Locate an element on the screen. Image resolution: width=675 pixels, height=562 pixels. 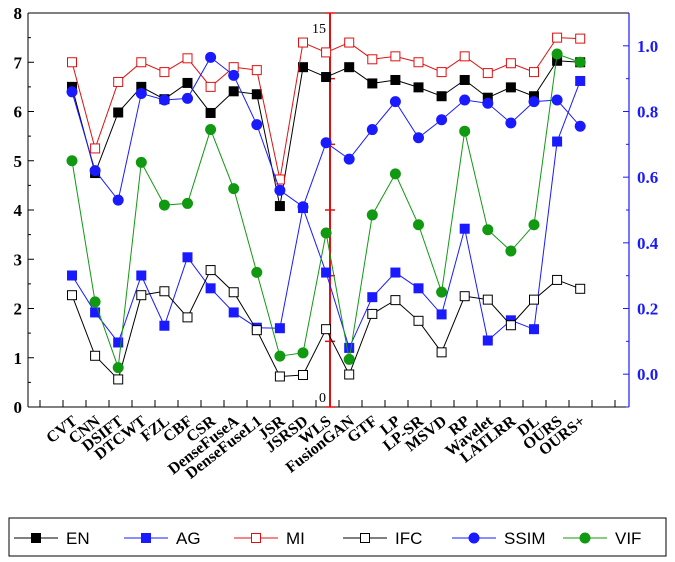
legend-label: IFC is located at coordinates (408, 538).